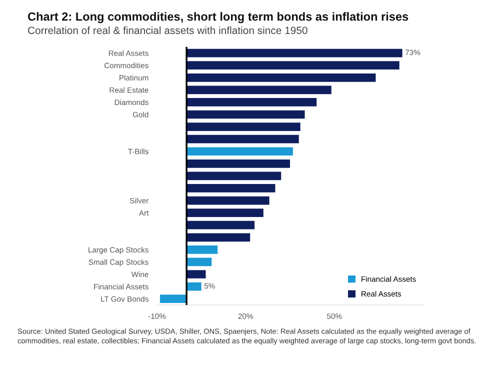 The image size is (500, 391). Describe the element at coordinates (168, 30) in the screenshot. I see `chart-subtitle: Correlation of real & financial assets with inflation since 1950` at that location.